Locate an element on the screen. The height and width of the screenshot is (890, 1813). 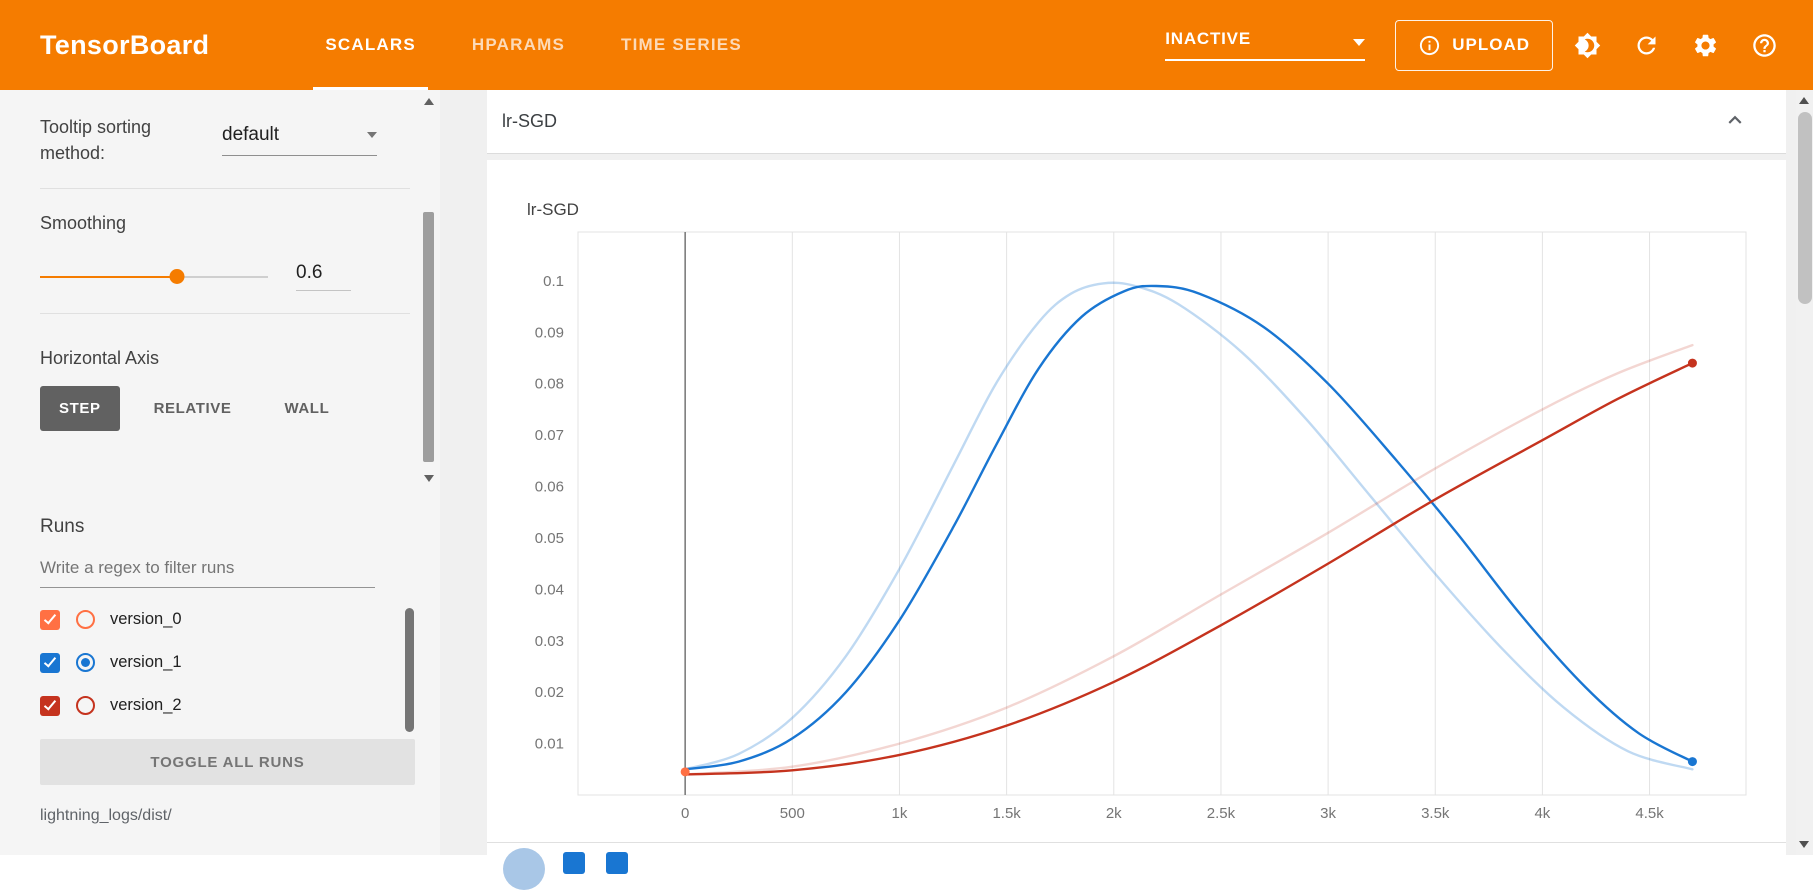
run-name: version_1 is located at coordinates (146, 662).